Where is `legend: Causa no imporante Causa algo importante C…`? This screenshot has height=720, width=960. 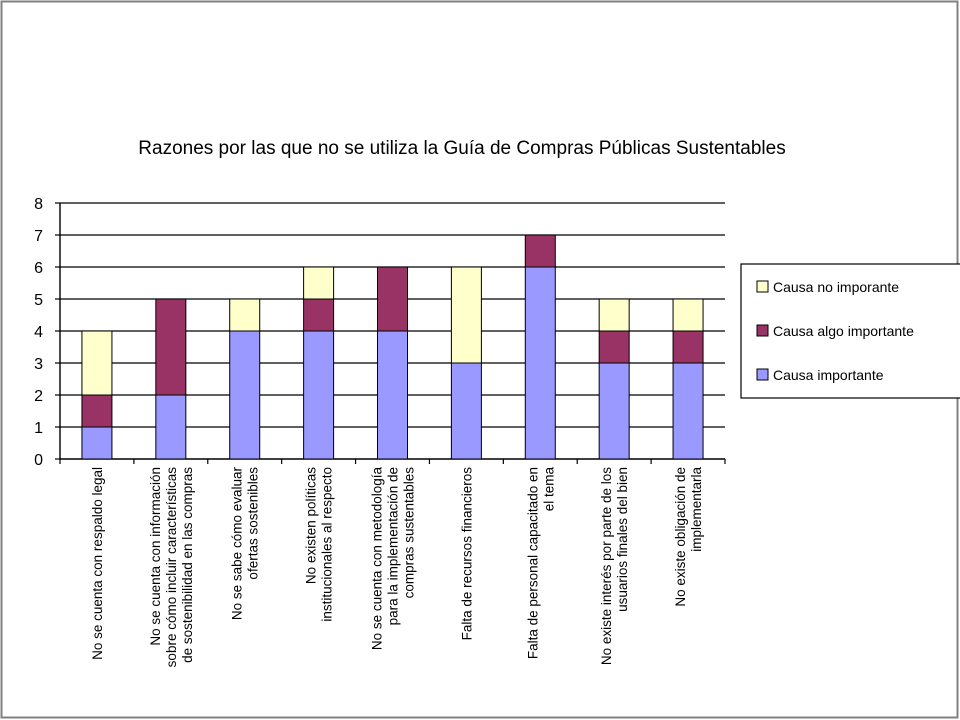
legend: Causa no imporante Causa algo importante C… is located at coordinates (850, 331).